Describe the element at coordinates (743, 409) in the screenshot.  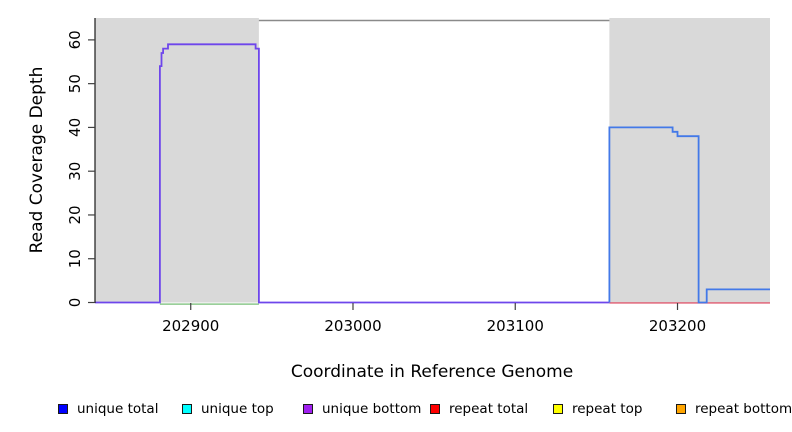
I see `legend-label: repeat bottom` at that location.